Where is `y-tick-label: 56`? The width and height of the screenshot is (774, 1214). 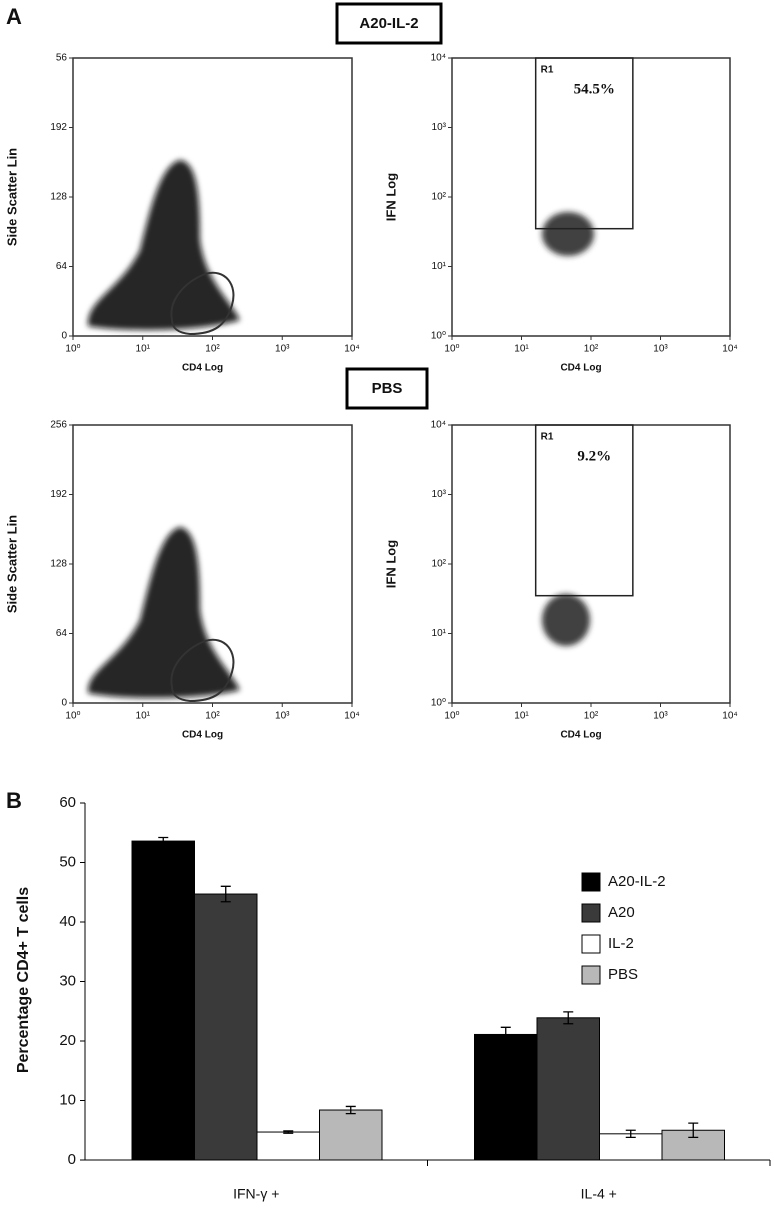 y-tick-label: 56 is located at coordinates (62, 58).